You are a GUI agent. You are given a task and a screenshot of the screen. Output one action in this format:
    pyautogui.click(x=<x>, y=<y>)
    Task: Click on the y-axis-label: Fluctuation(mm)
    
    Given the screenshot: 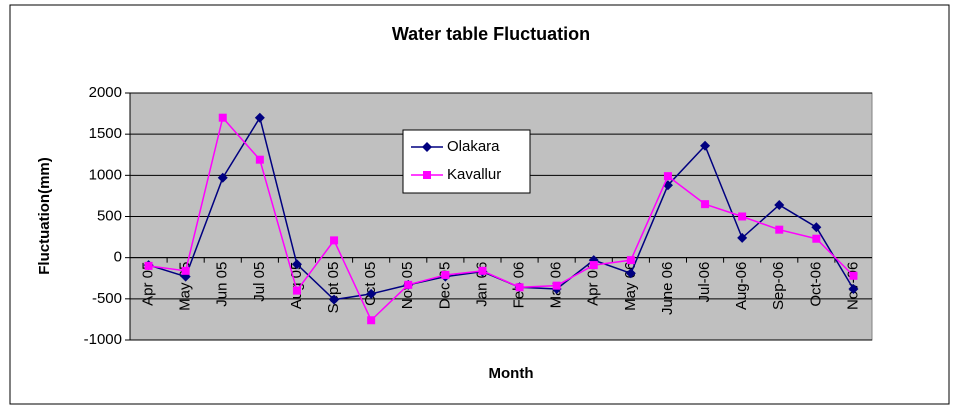 What is the action you would take?
    pyautogui.click(x=44, y=216)
    